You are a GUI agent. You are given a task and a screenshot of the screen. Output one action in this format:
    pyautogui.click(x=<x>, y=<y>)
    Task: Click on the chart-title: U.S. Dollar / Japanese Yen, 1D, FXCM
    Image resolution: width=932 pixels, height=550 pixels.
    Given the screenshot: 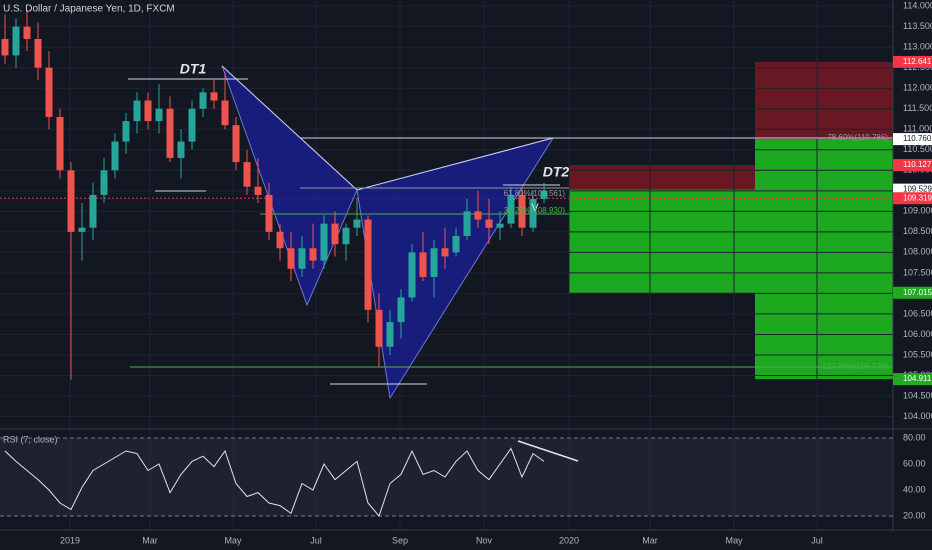 What is the action you would take?
    pyautogui.click(x=89, y=9)
    